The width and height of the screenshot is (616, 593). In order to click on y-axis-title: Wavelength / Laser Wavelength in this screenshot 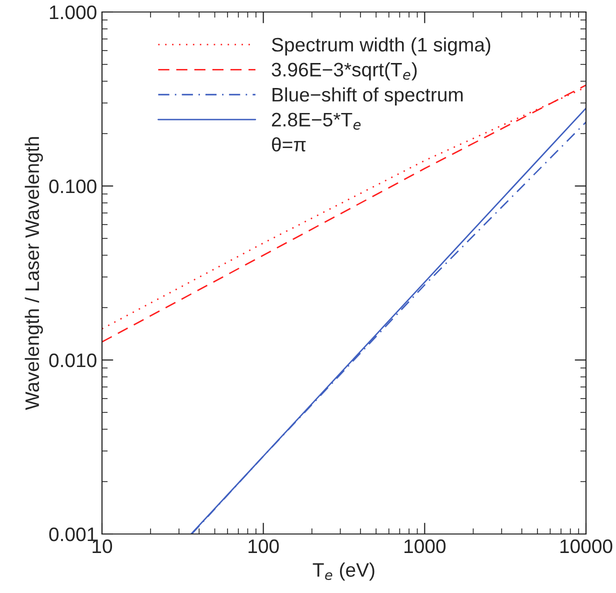, I will do `click(33, 273)`.